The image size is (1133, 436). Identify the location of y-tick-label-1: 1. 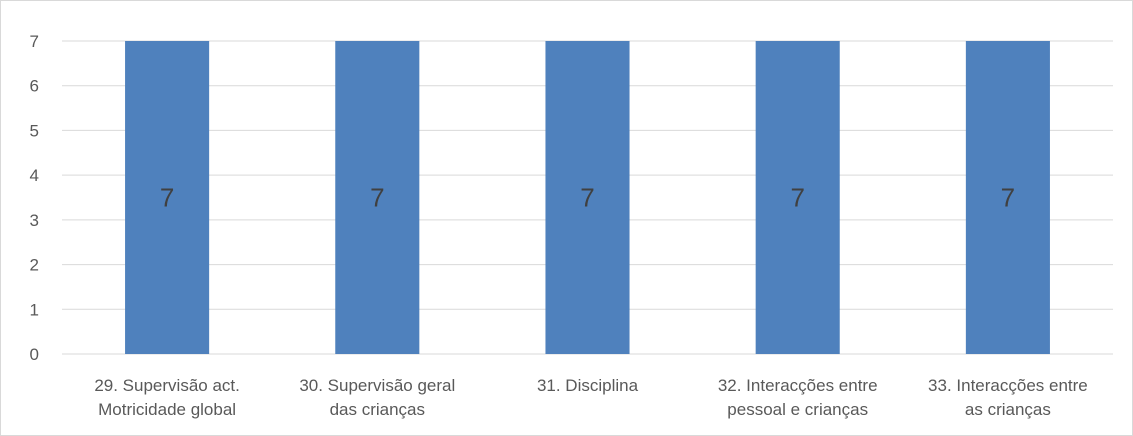
(34, 309).